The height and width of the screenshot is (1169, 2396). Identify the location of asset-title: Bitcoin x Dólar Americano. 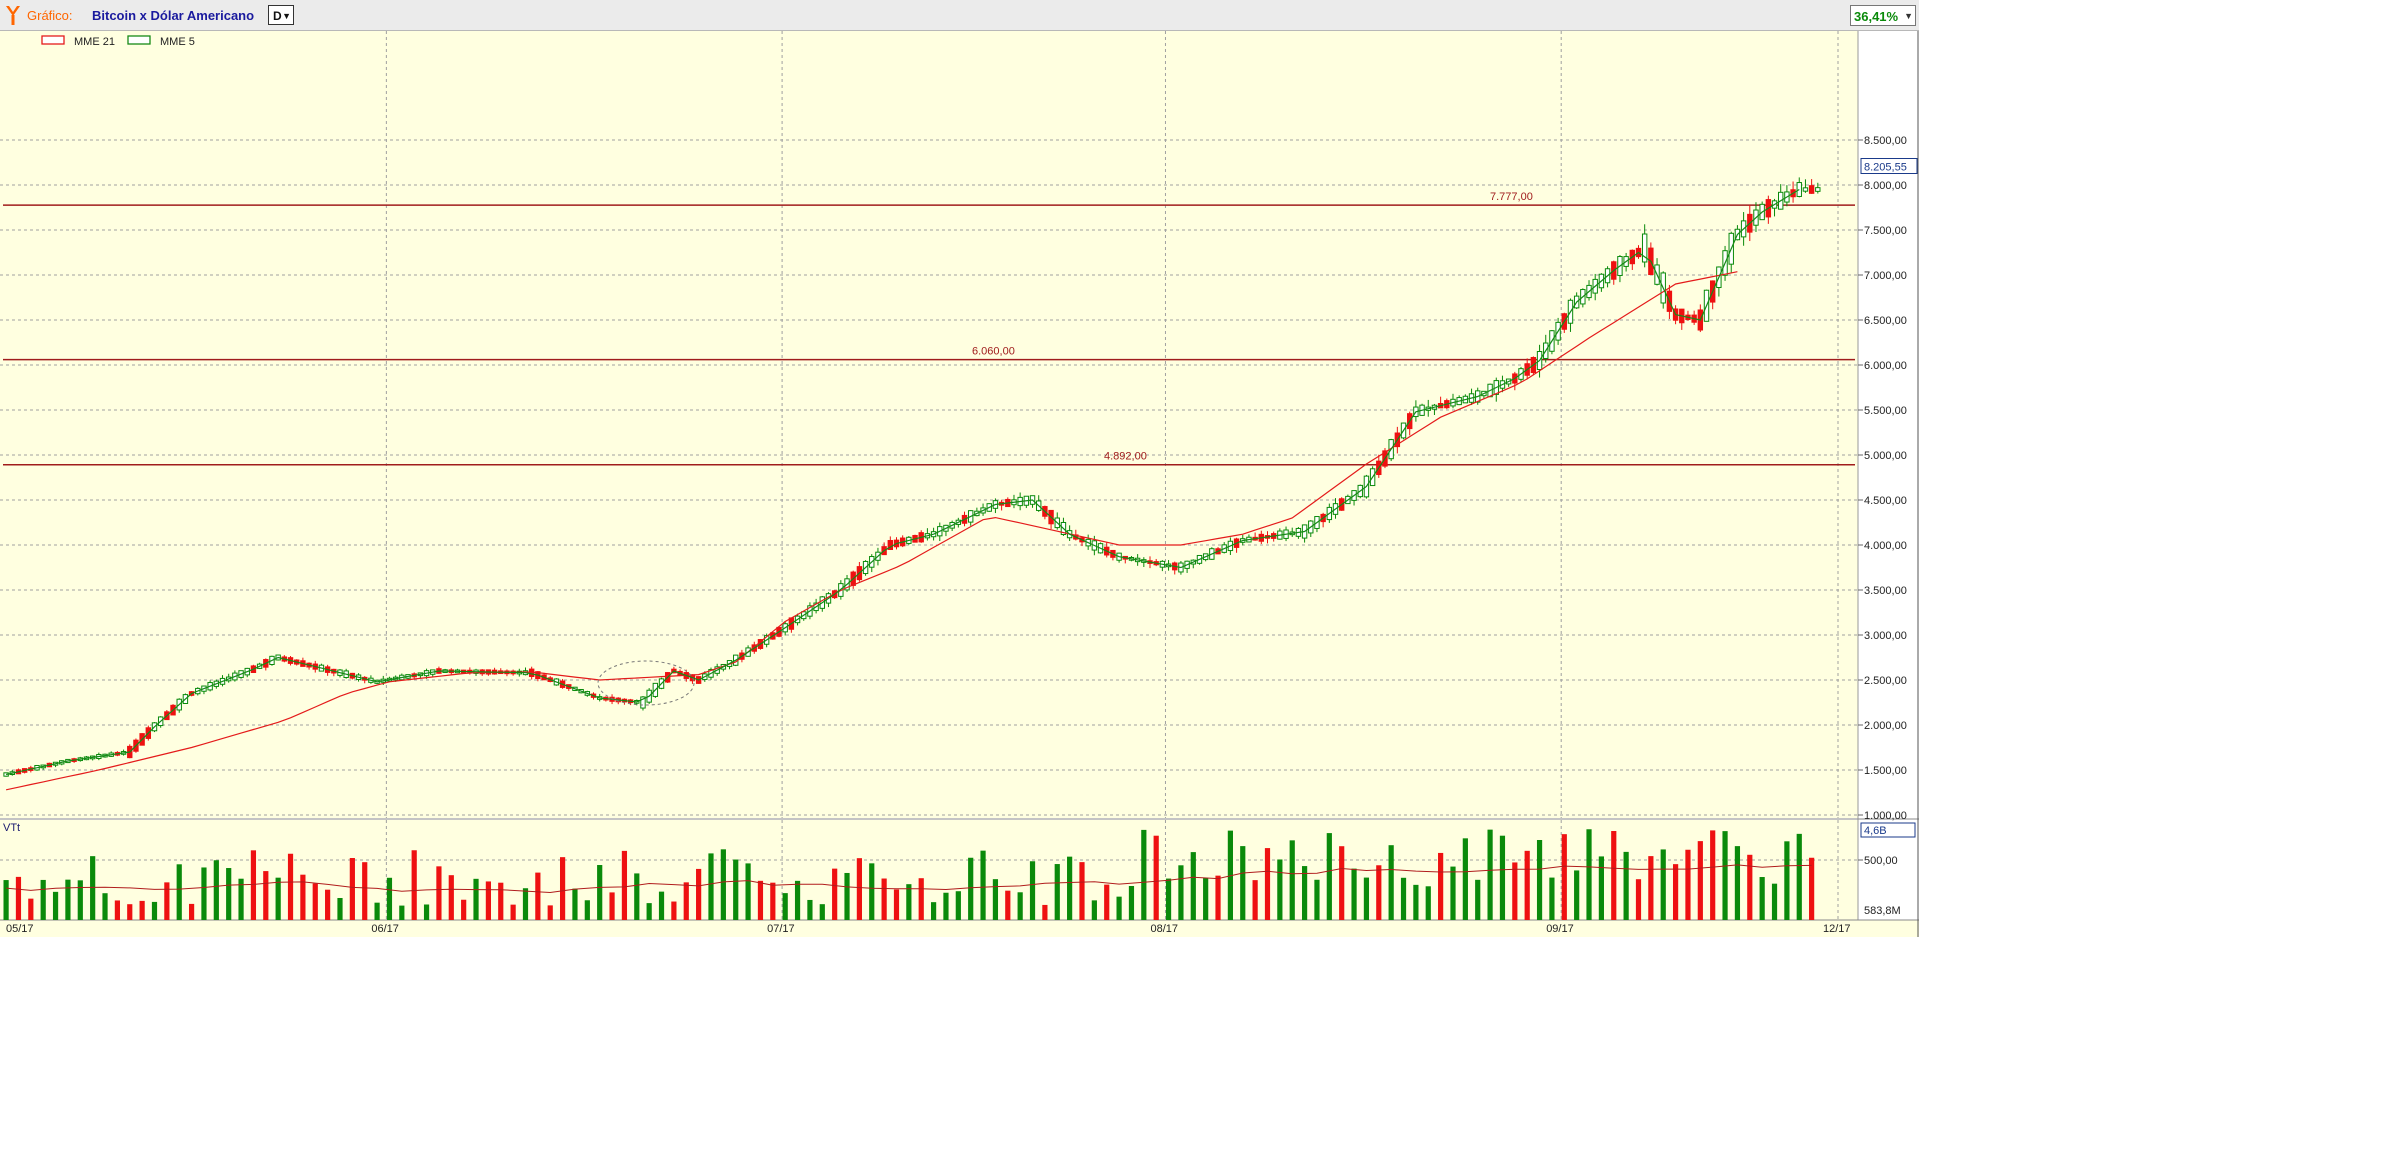
(173, 15).